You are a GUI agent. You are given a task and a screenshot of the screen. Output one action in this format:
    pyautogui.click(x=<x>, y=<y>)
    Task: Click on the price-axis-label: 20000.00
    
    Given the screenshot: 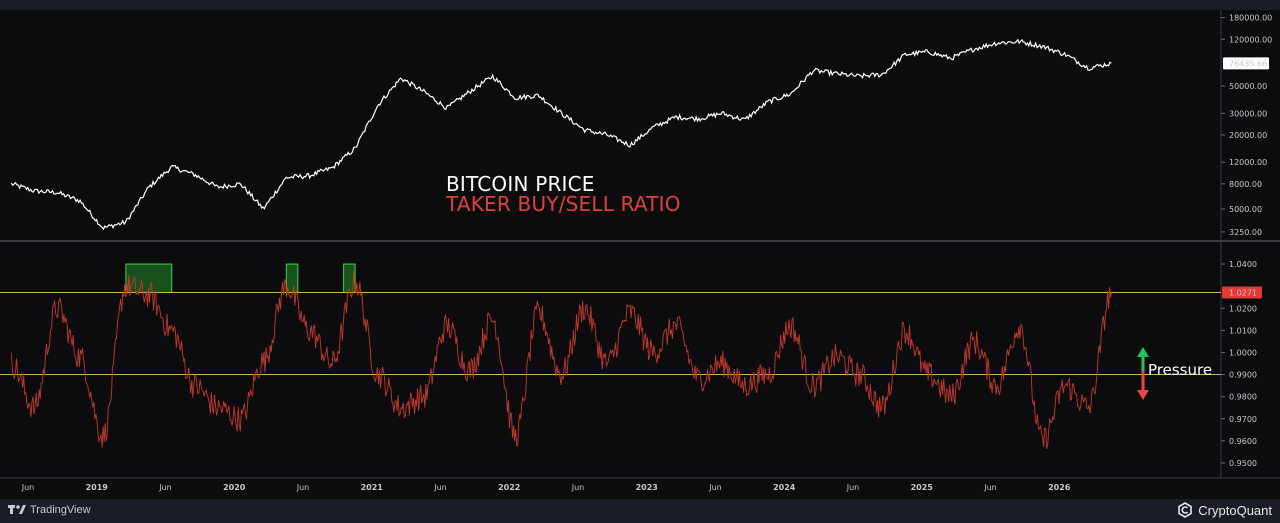 What is the action you would take?
    pyautogui.click(x=1248, y=135)
    